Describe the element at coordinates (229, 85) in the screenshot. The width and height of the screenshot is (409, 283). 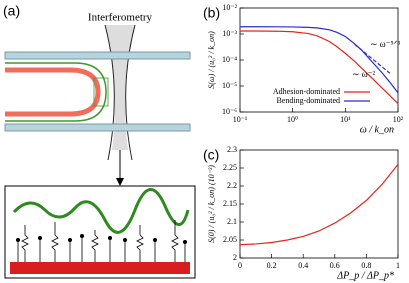
I see `y-tick-label: 10⁻⁵` at that location.